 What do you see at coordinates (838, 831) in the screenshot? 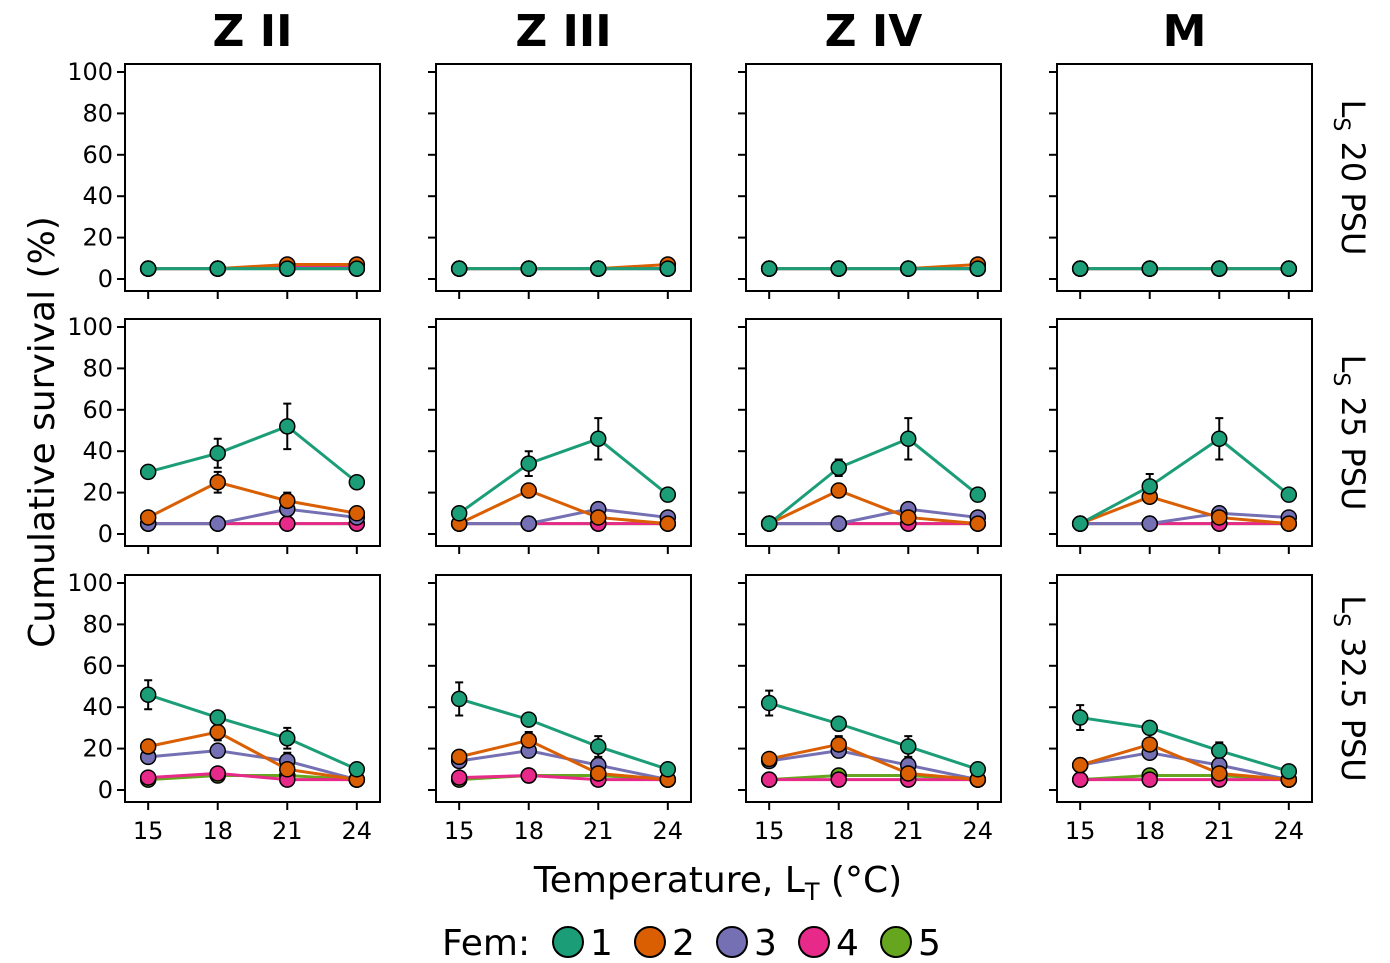
I see `x-tick-label: 18` at bounding box center [838, 831].